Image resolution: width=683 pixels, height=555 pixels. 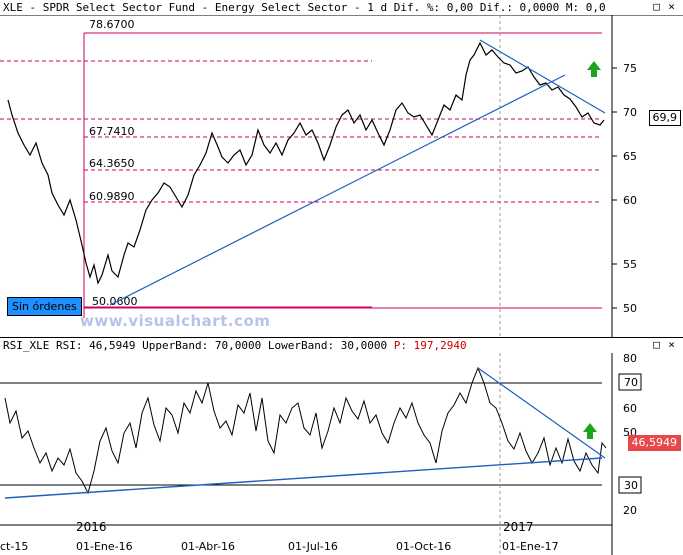 I want to click on lower-band-label: 30, so click(x=631, y=485).